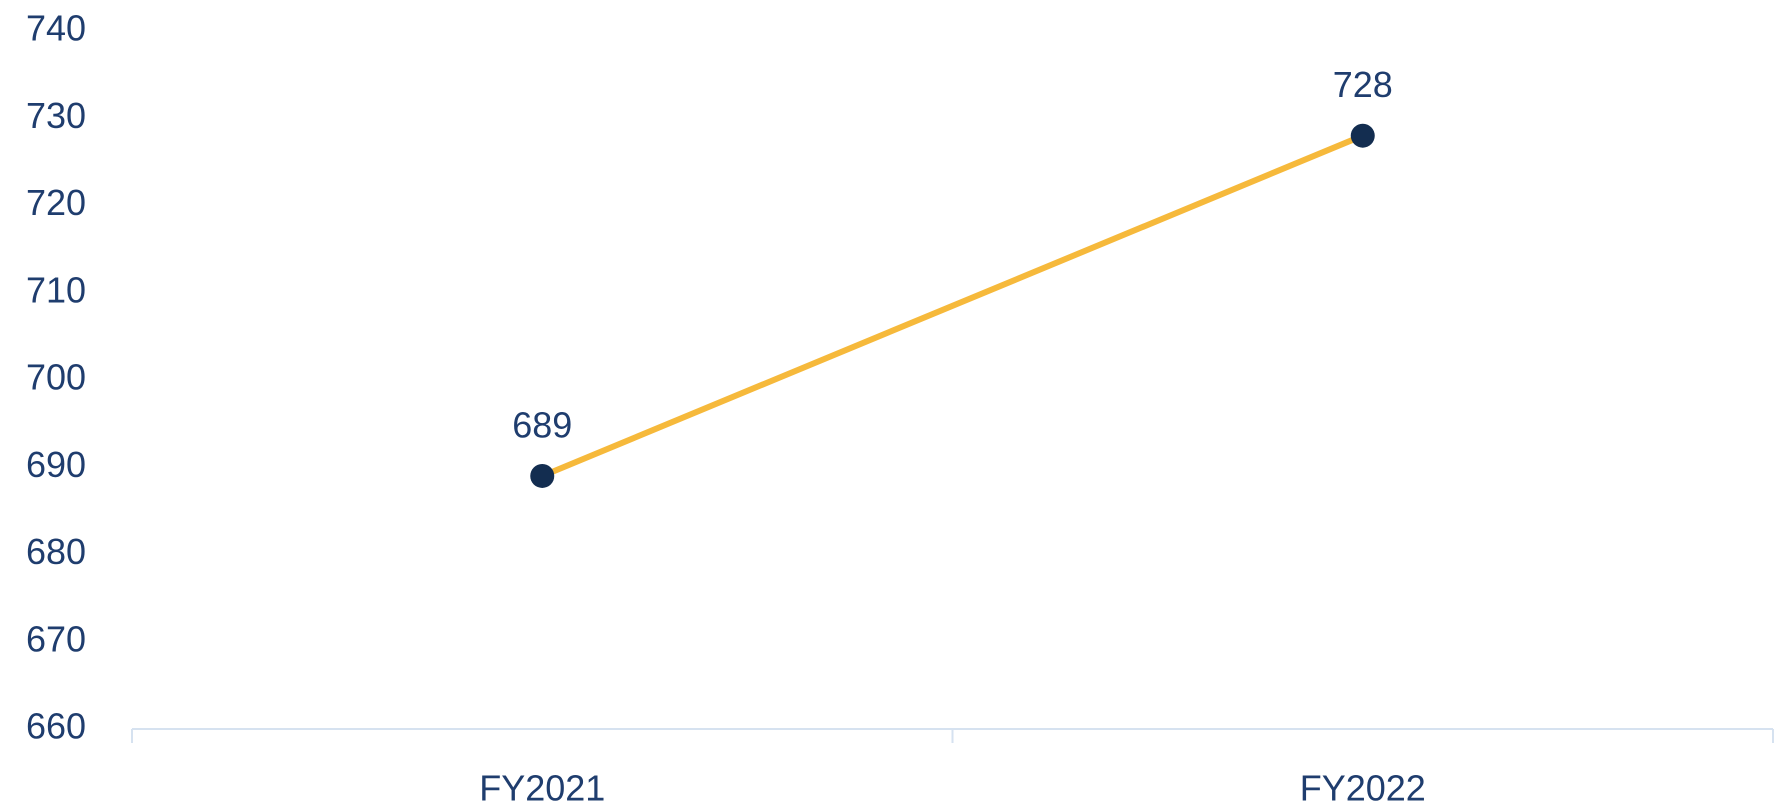 The width and height of the screenshot is (1779, 807). I want to click on y-tick-label: 670, so click(56, 638).